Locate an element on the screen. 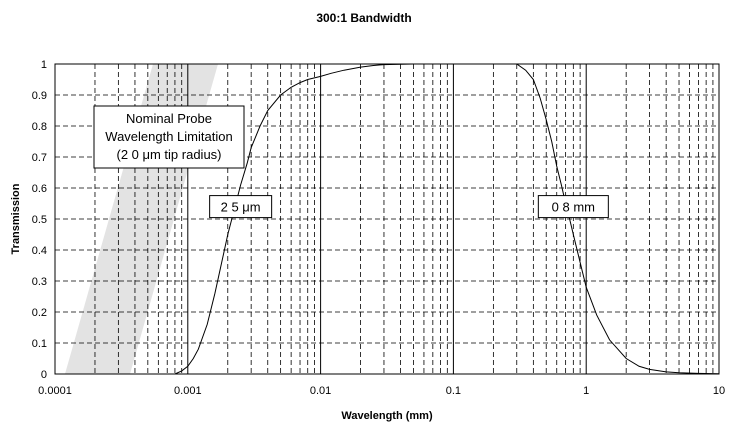 This screenshot has height=433, width=730. probe-limitation-text: Wavelength Limitation is located at coordinates (168, 136).